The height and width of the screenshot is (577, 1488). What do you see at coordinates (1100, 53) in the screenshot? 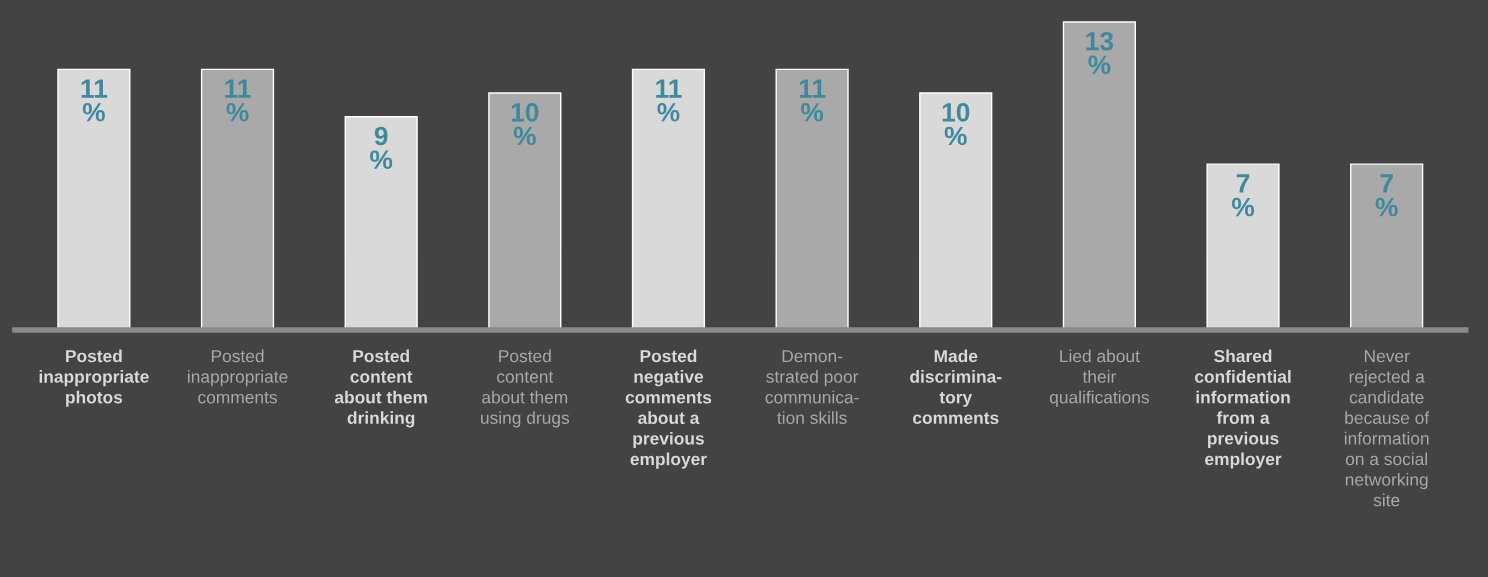
I see `data-label: 13 %` at bounding box center [1100, 53].